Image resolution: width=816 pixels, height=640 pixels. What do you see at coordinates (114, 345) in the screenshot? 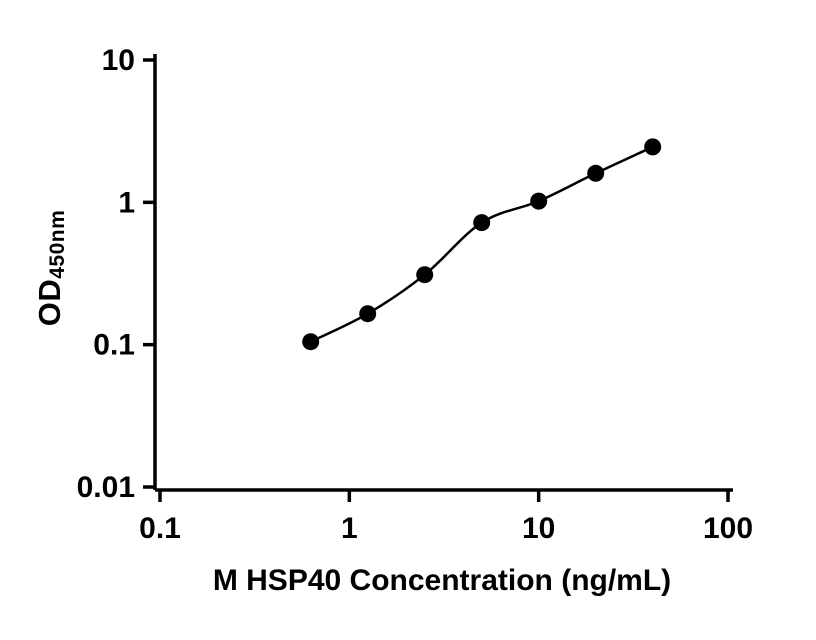
I see `y-tick-label: 0.1` at bounding box center [114, 345].